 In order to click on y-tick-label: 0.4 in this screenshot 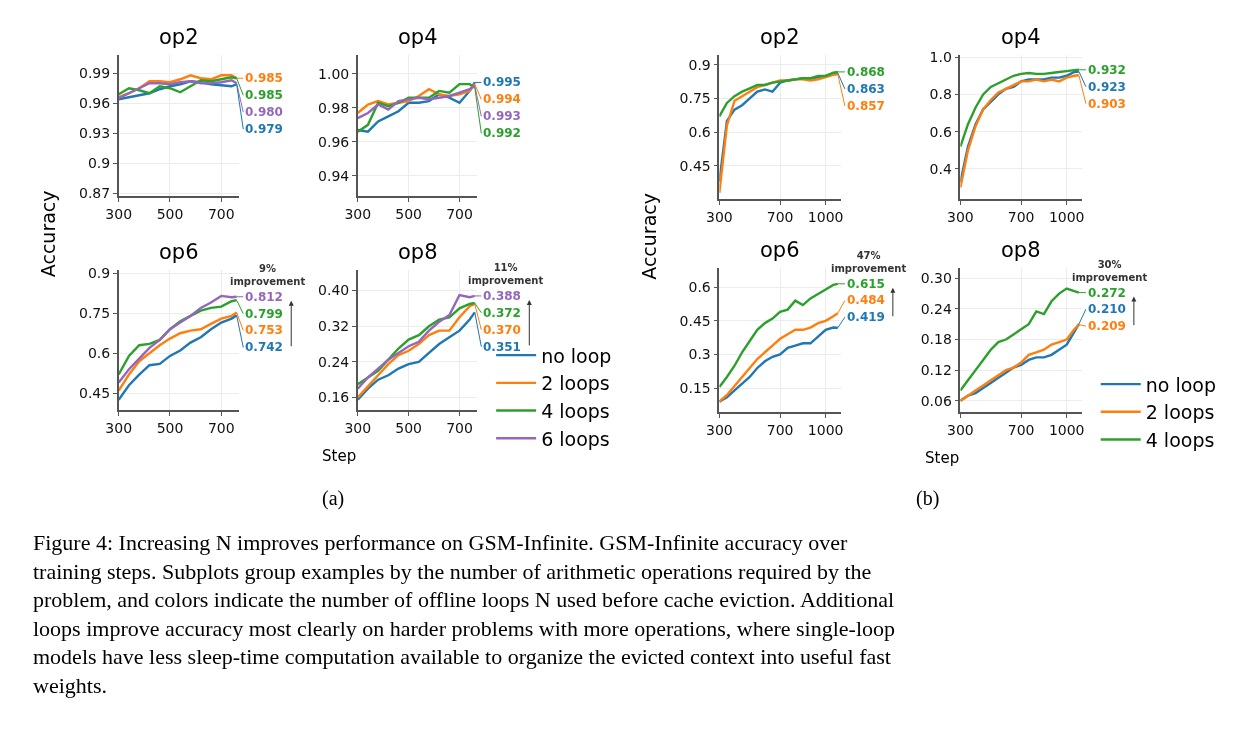, I will do `click(940, 168)`.